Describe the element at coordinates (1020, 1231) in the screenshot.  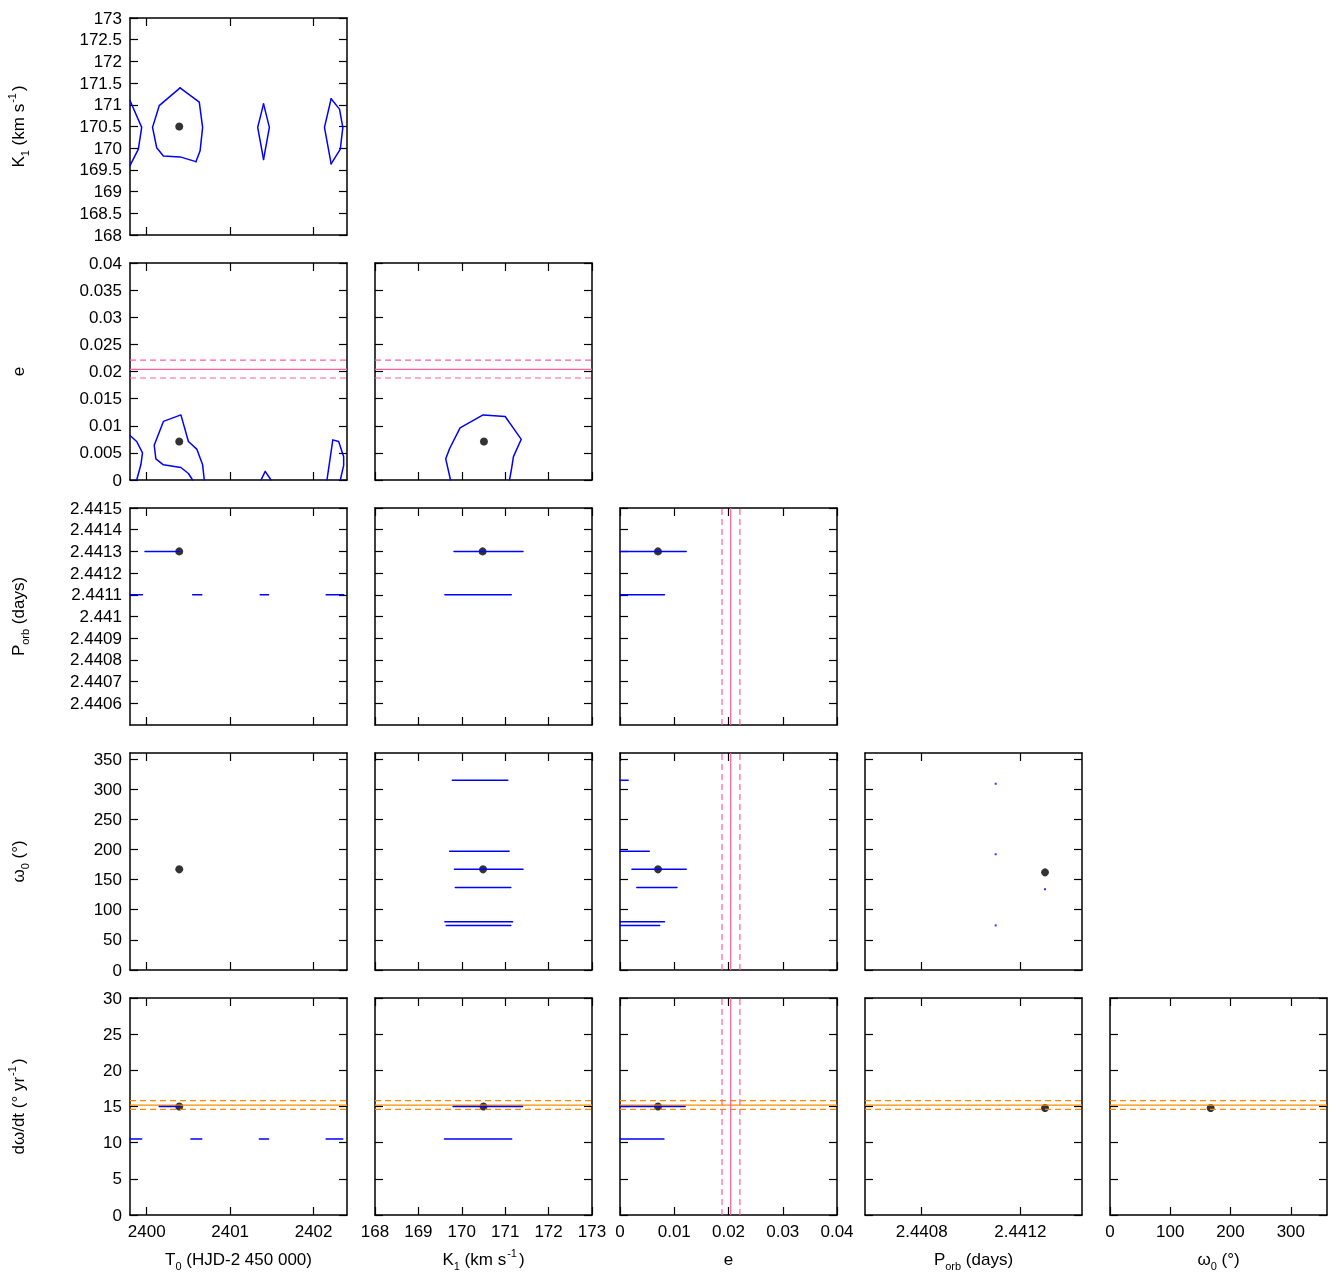
I see `x-tick-label: 2.4412` at that location.